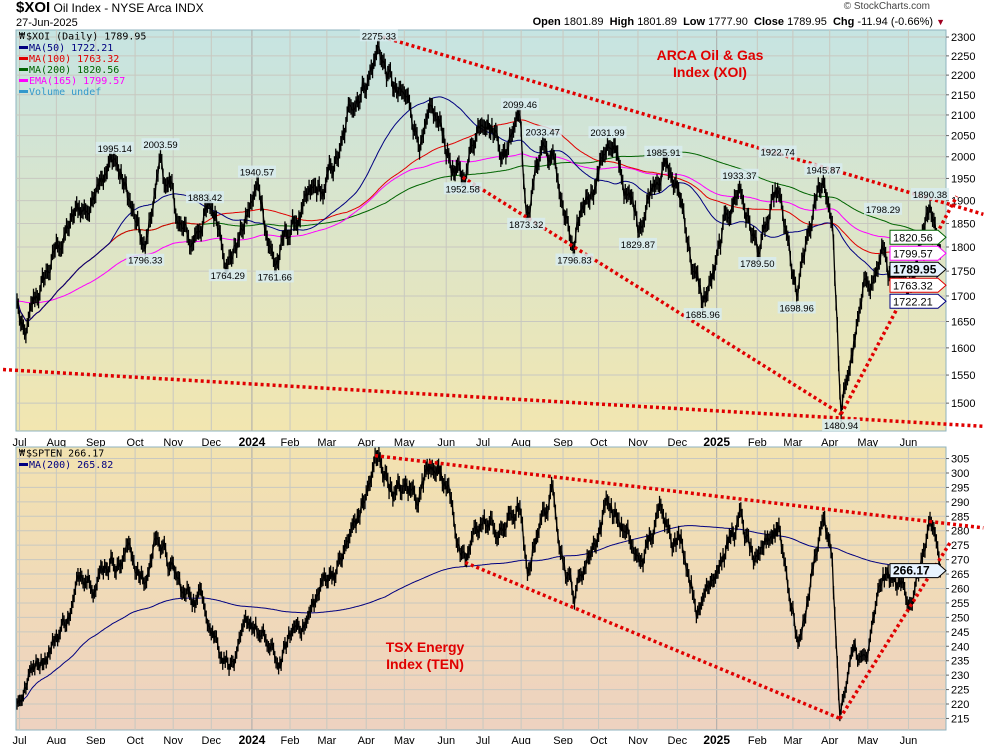 This screenshot has width=990, height=744. I want to click on peak-label: 1764.29, so click(228, 276).